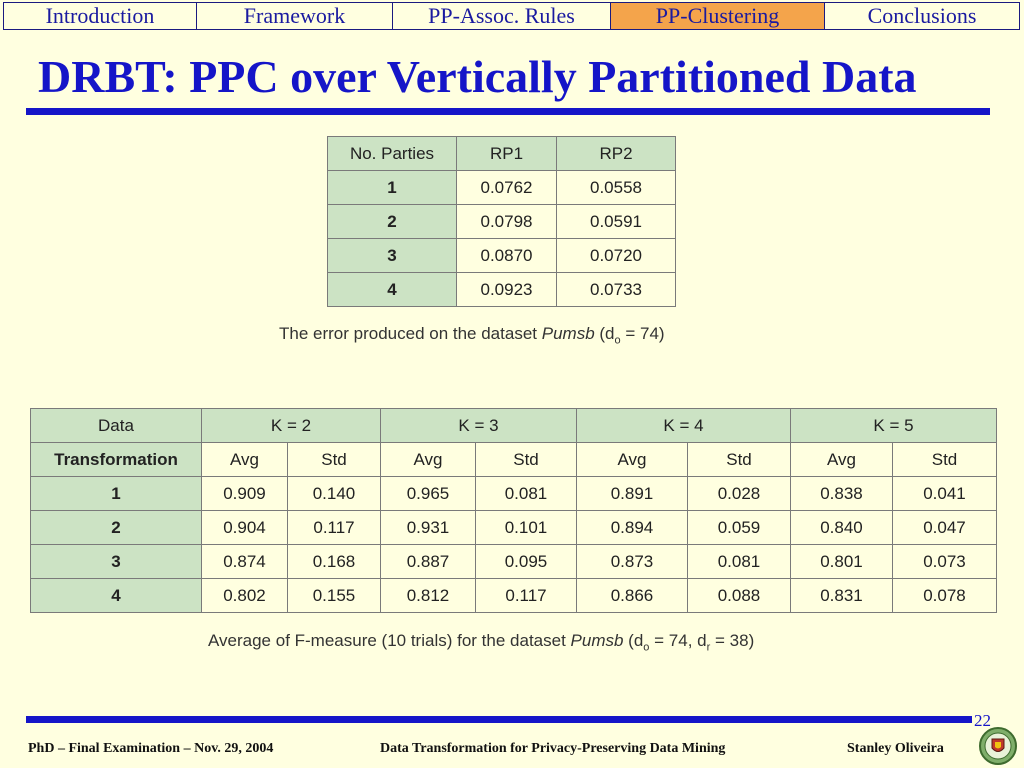 Image resolution: width=1024 pixels, height=768 pixels. What do you see at coordinates (244, 493) in the screenshot?
I see `table-cell: 0.909` at bounding box center [244, 493].